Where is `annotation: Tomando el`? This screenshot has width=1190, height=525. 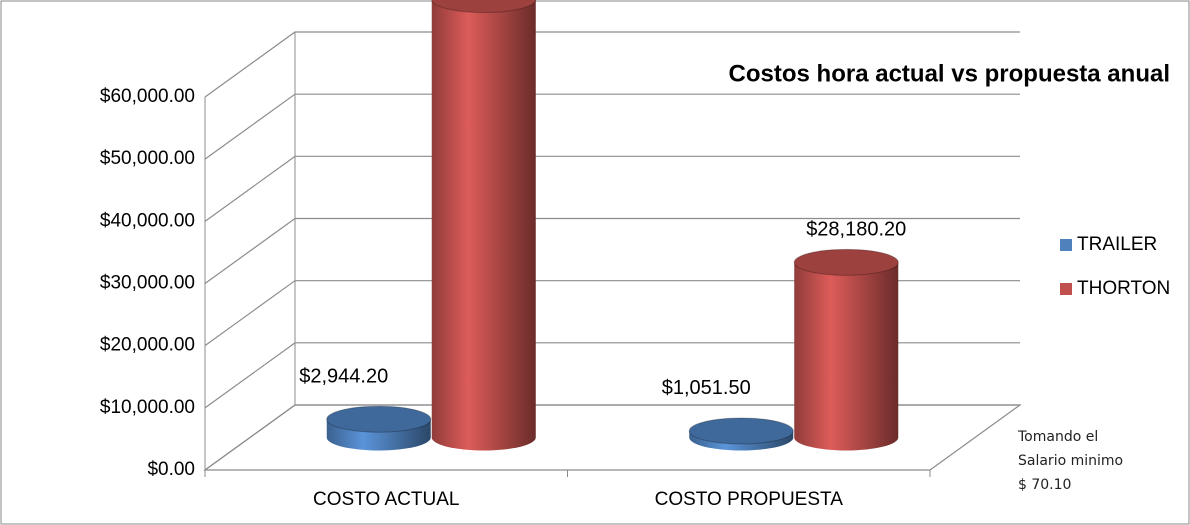
annotation: Tomando el is located at coordinates (1057, 437).